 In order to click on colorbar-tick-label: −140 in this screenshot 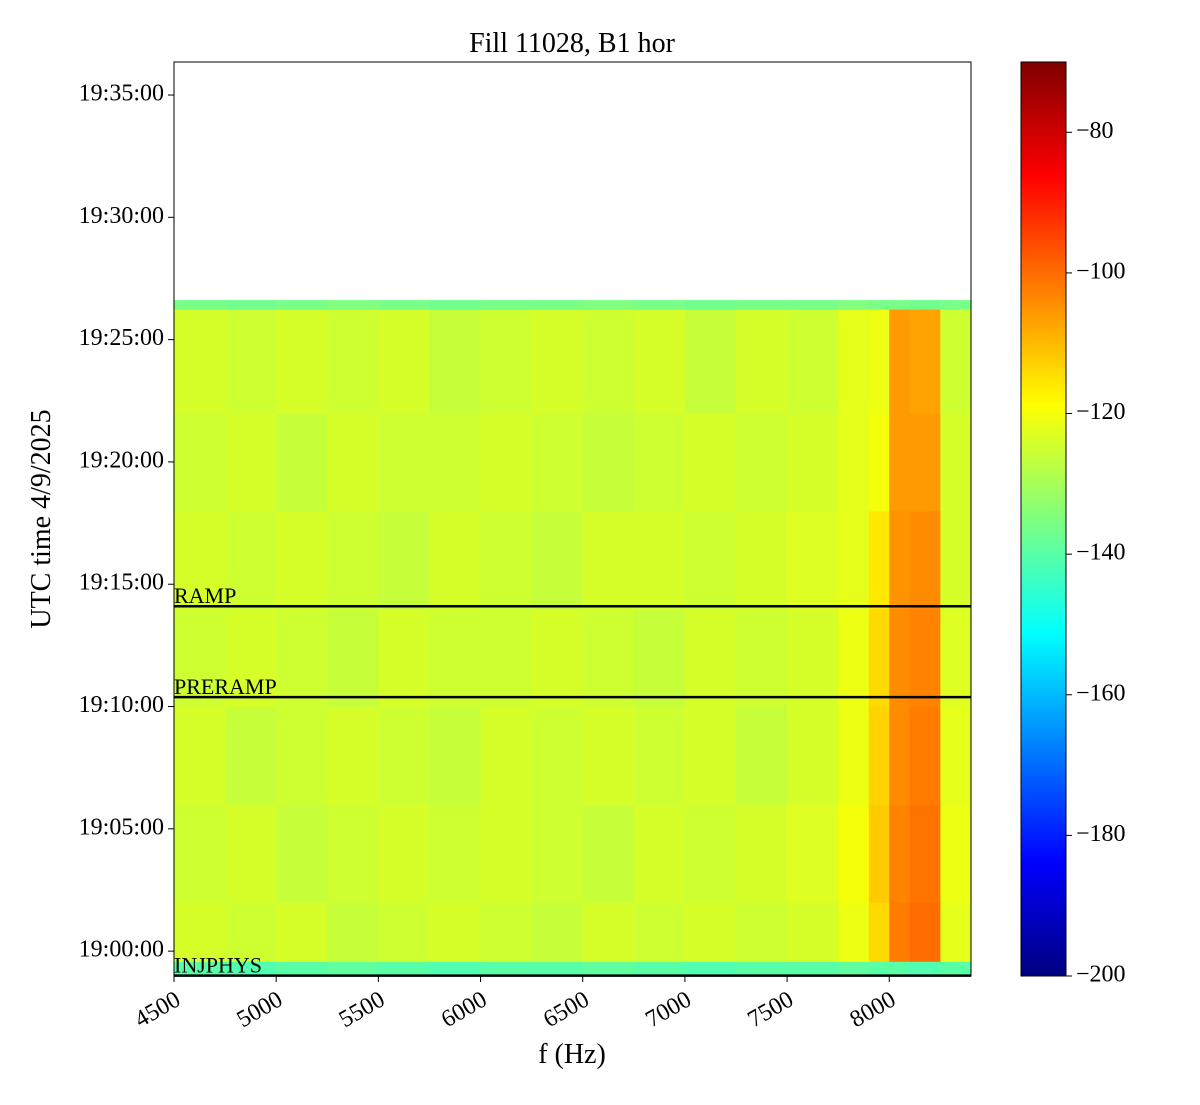, I will do `click(1101, 553)`.